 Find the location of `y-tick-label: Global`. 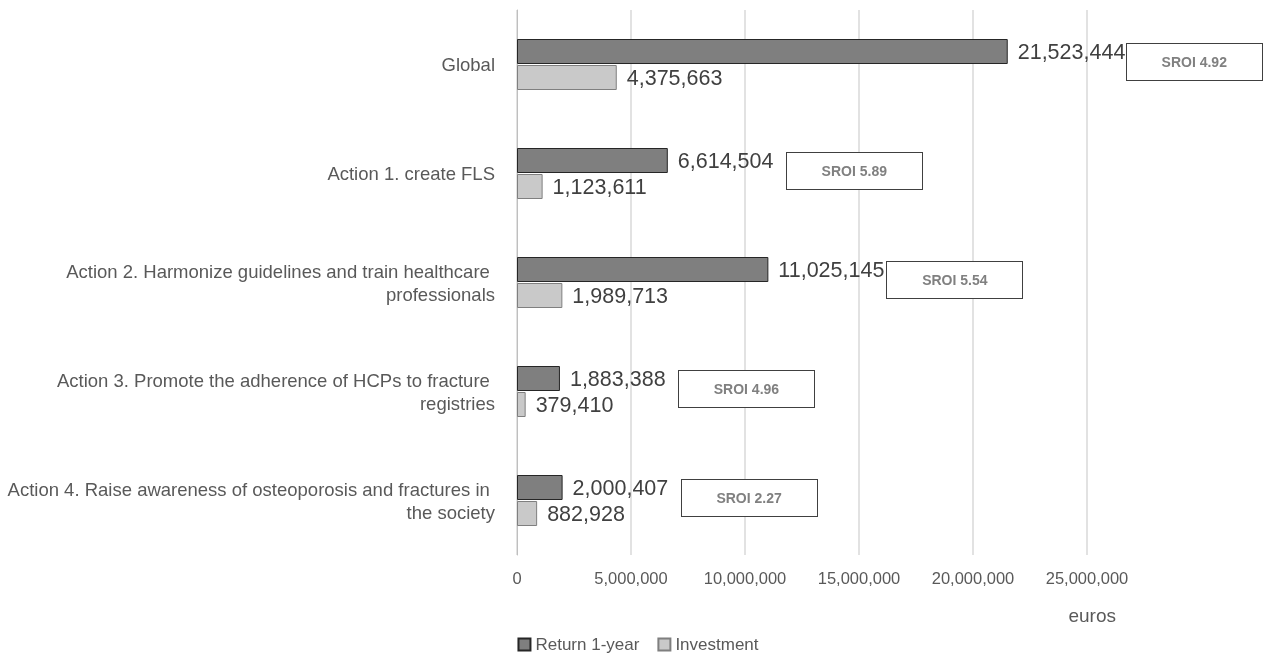

y-tick-label: Global is located at coordinates (468, 64).